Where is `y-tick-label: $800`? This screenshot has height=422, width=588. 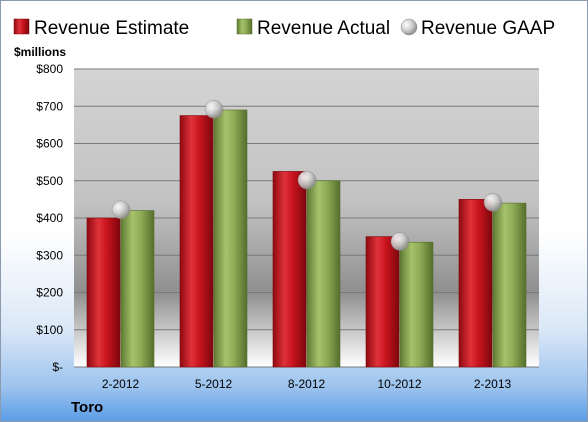 y-tick-label: $800 is located at coordinates (49, 69).